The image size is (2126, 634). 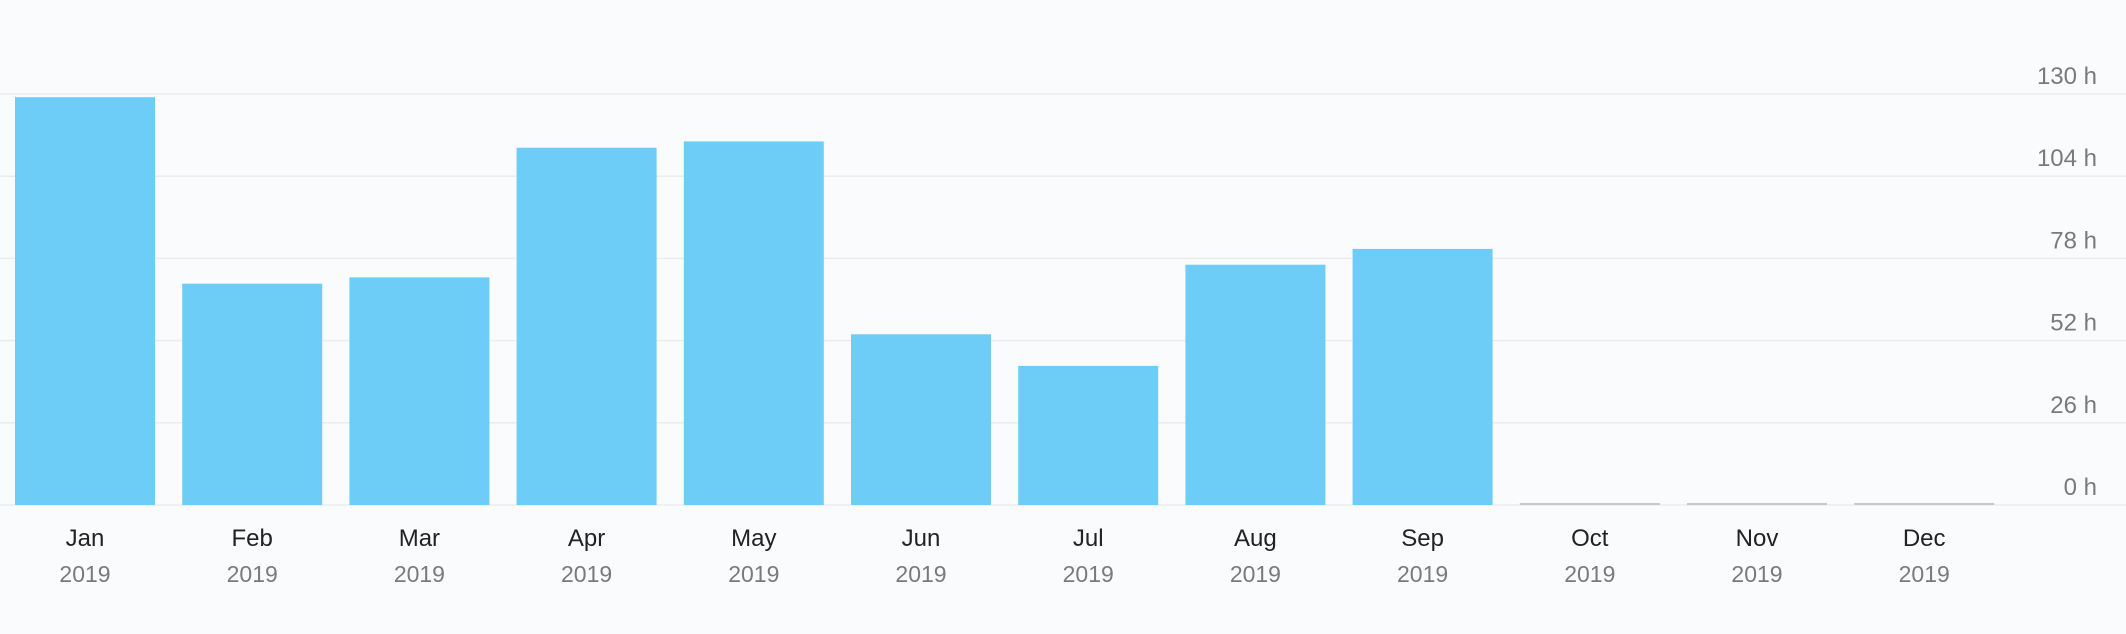 What do you see at coordinates (85, 538) in the screenshot?
I see `x-tick-label: Jan` at bounding box center [85, 538].